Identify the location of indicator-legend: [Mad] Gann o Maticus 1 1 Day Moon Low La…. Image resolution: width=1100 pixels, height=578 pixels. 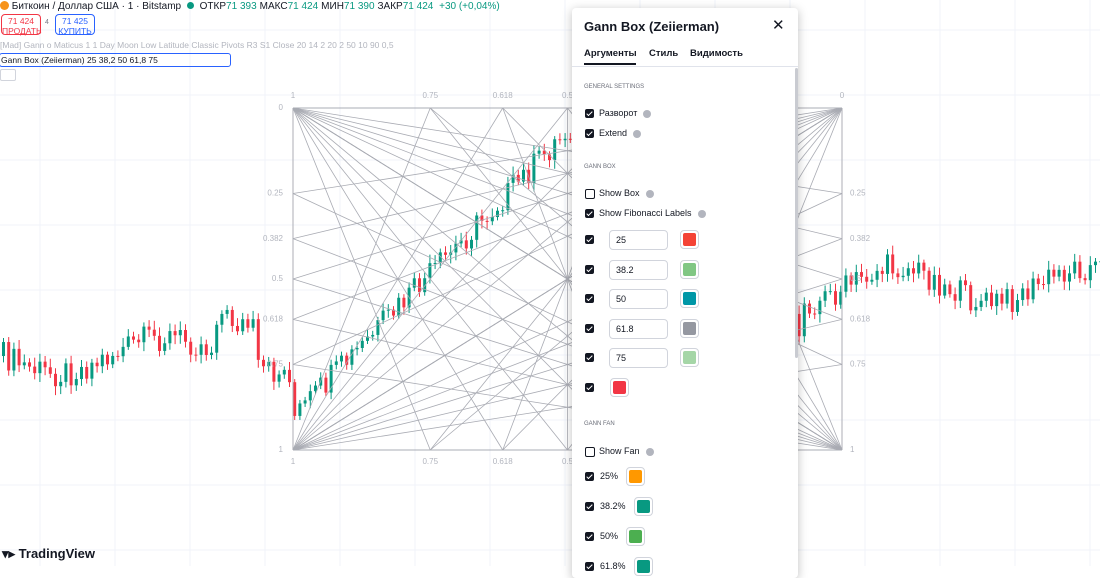
(197, 45).